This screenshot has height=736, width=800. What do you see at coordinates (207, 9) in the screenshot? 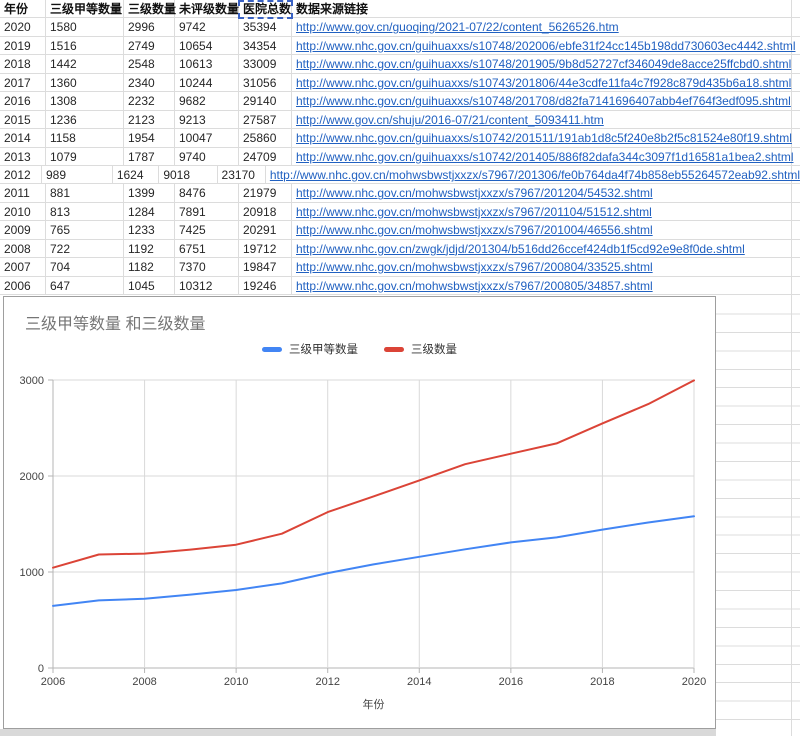
I see `header-unrated-count-cell: 未评级数量` at bounding box center [207, 9].